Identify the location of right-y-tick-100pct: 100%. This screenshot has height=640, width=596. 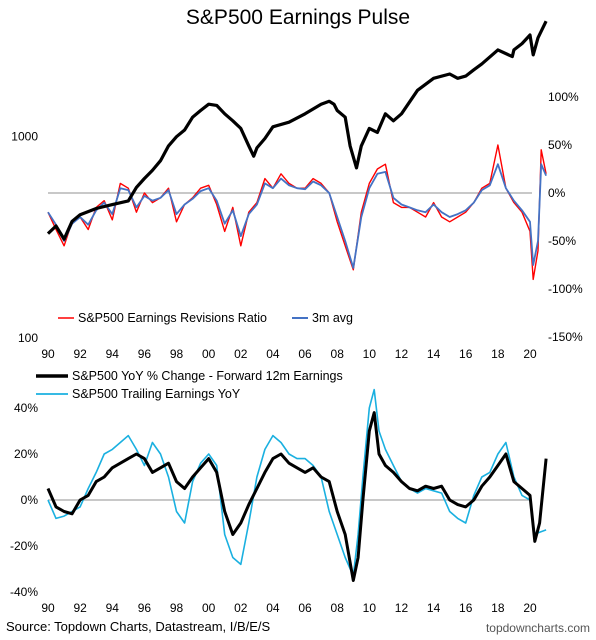
(563, 97).